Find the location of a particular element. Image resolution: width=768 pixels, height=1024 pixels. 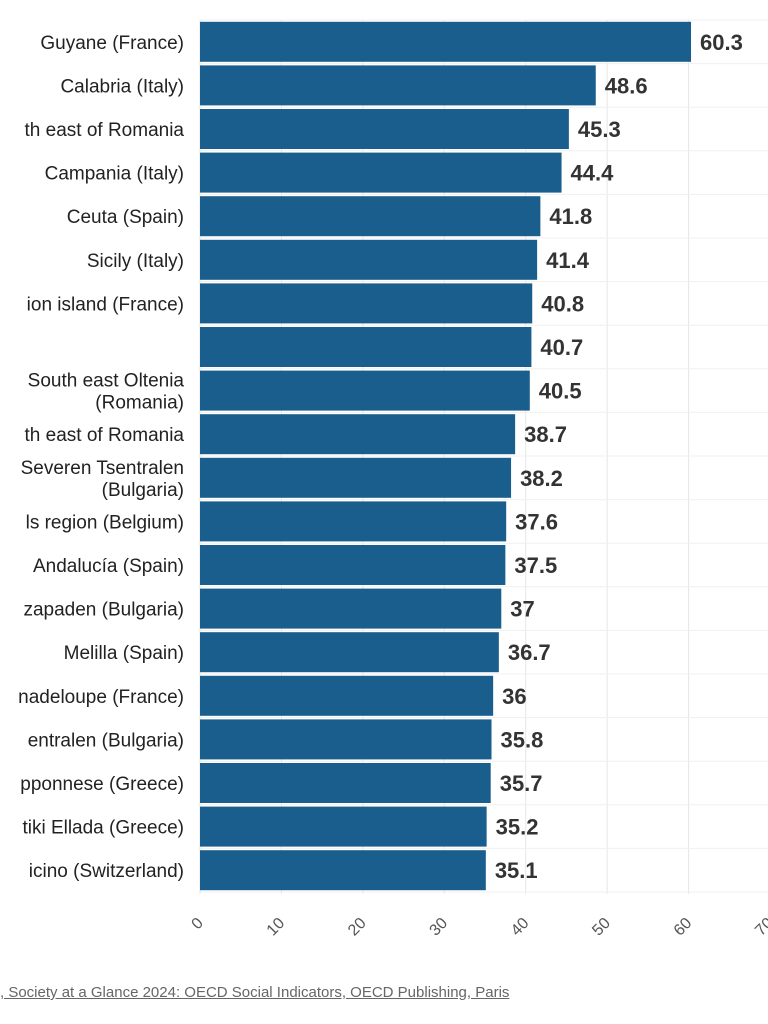

value-label-12: 37.6 is located at coordinates (536, 521).